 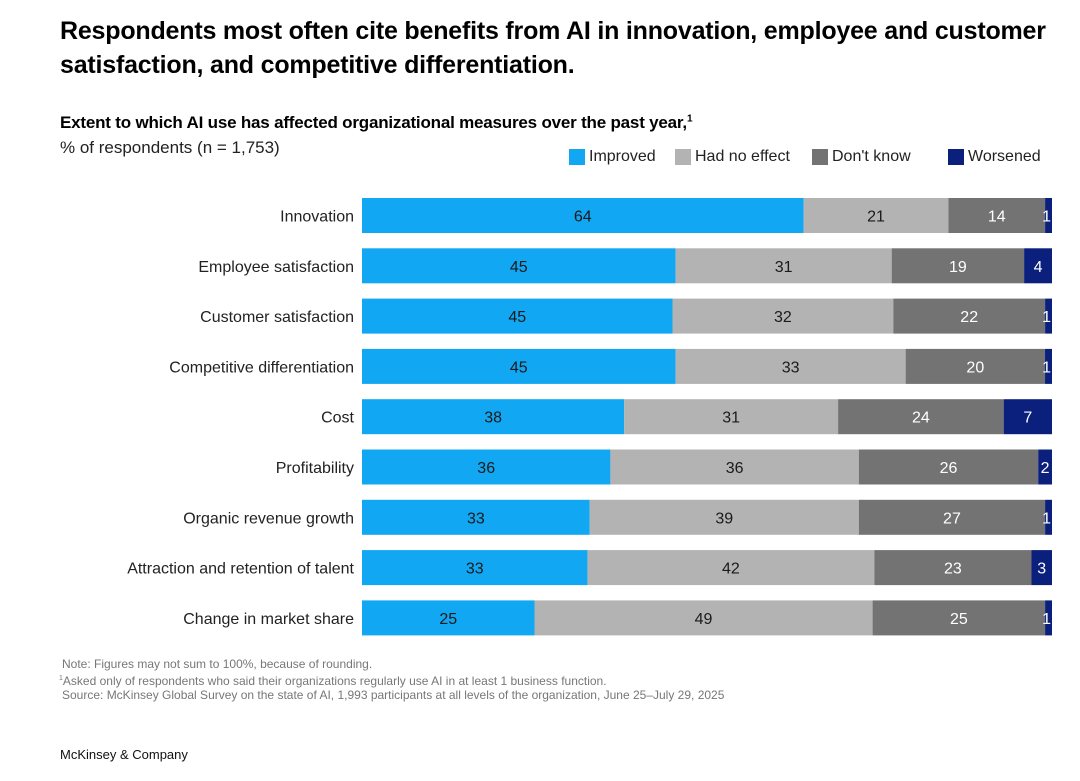 I want to click on category-label: Attraction and retention of talent, so click(x=240, y=569).